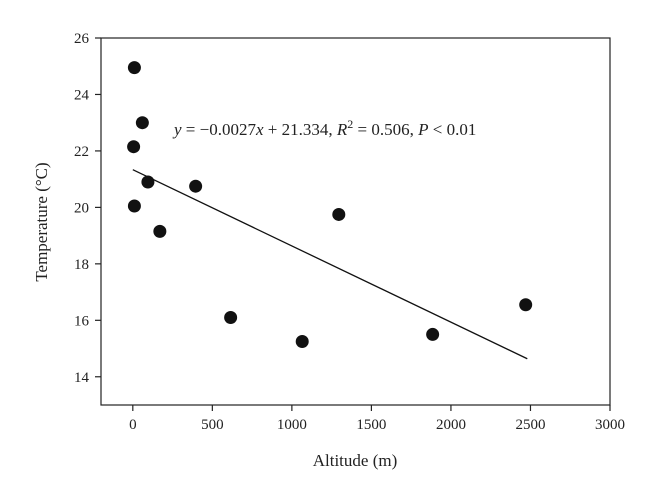  I want to click on x-axis-title: Altitude (m), so click(355, 460).